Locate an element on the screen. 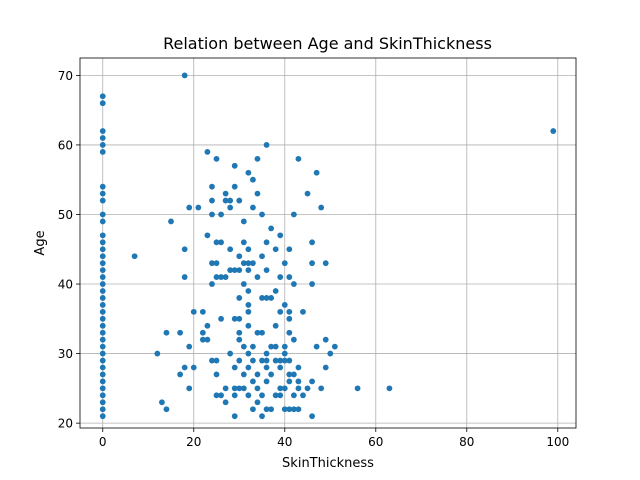  y-tick-label: 70 is located at coordinates (65, 76).